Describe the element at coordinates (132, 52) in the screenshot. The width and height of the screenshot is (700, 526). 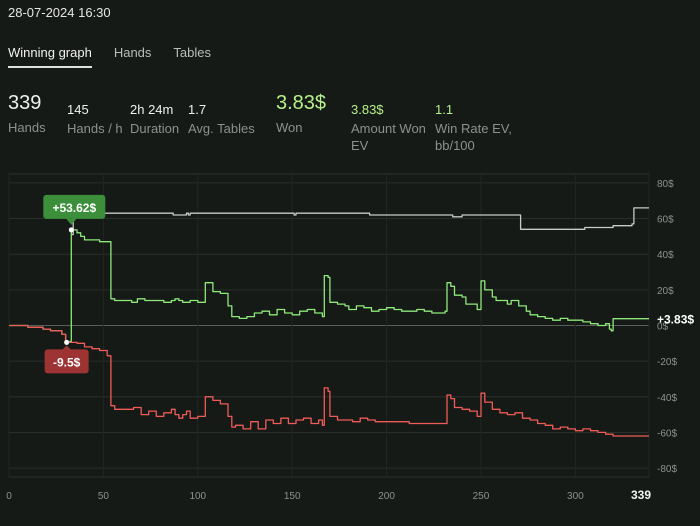
I see `tab-hands: Hands` at that location.